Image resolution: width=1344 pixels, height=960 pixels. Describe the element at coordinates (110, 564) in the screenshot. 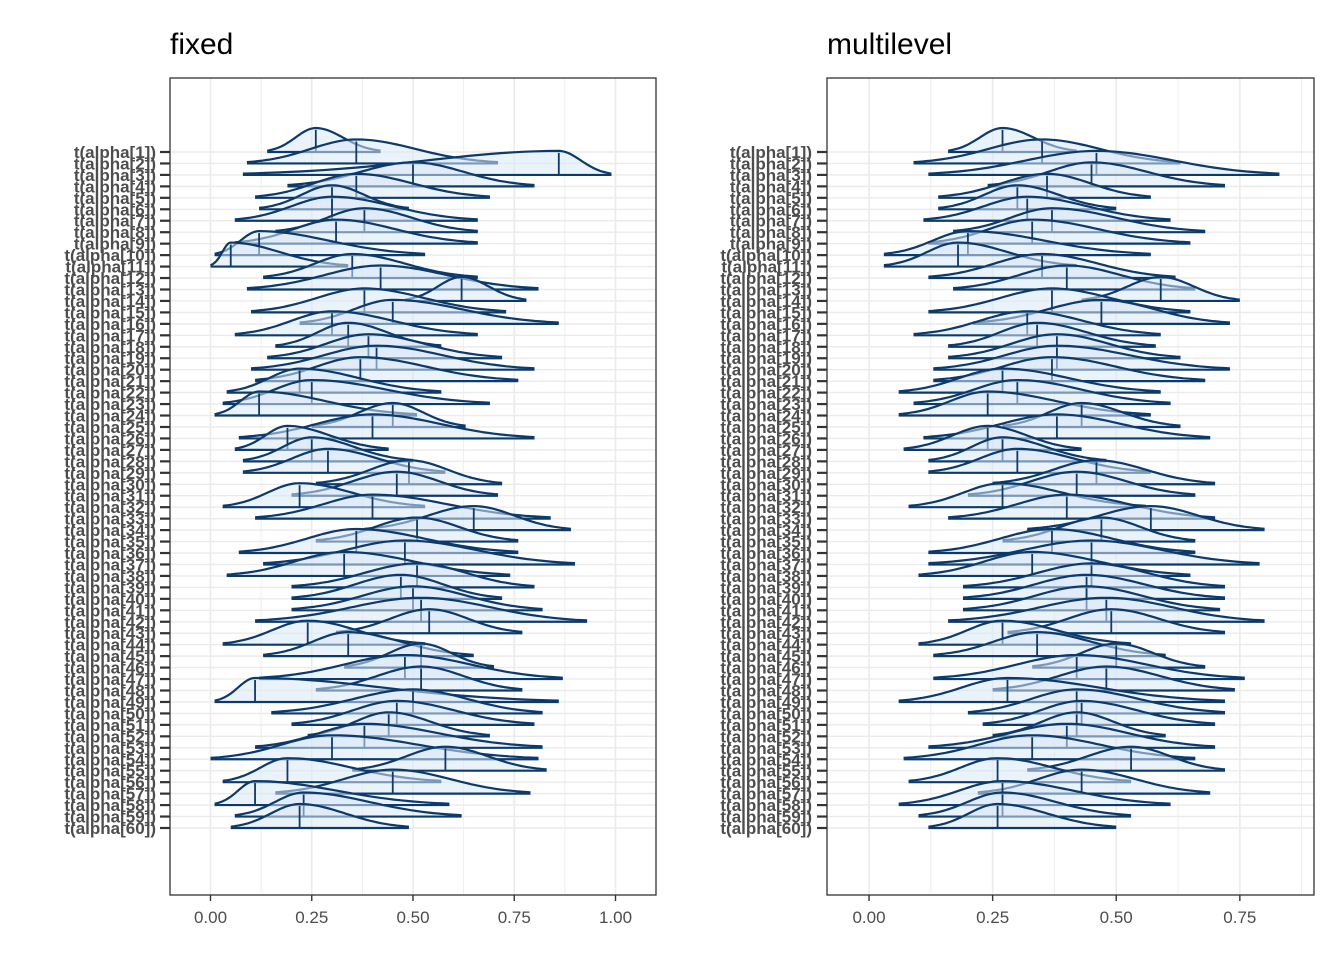

I see `y-tick-label: t(alpha[37])` at that location.